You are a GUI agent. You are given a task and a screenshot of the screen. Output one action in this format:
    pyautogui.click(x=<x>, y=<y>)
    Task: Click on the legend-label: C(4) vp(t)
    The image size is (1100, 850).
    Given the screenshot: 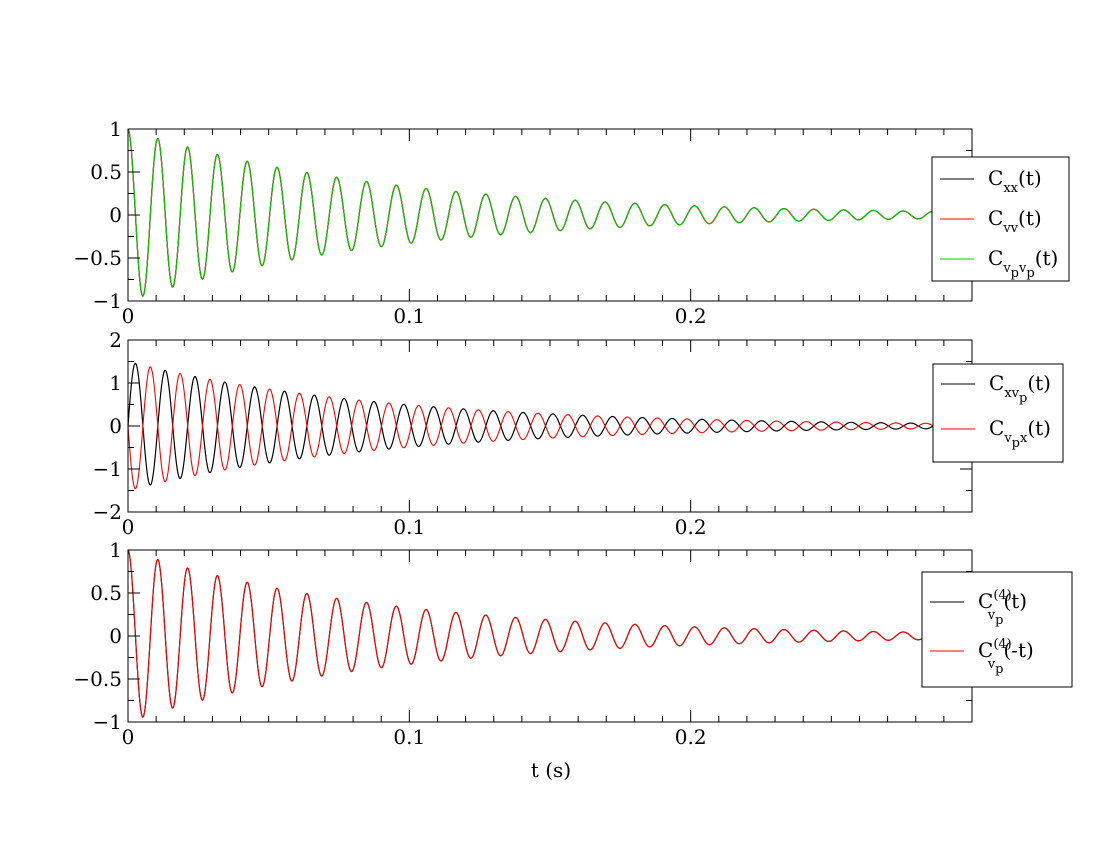 What is the action you would take?
    pyautogui.click(x=1002, y=608)
    